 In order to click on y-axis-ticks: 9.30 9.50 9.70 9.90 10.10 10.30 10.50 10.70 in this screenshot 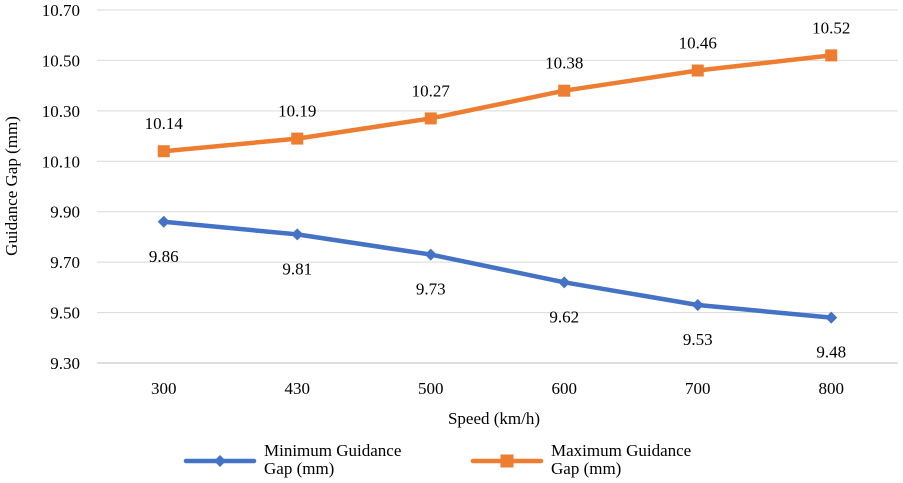, I will do `click(61, 187)`.